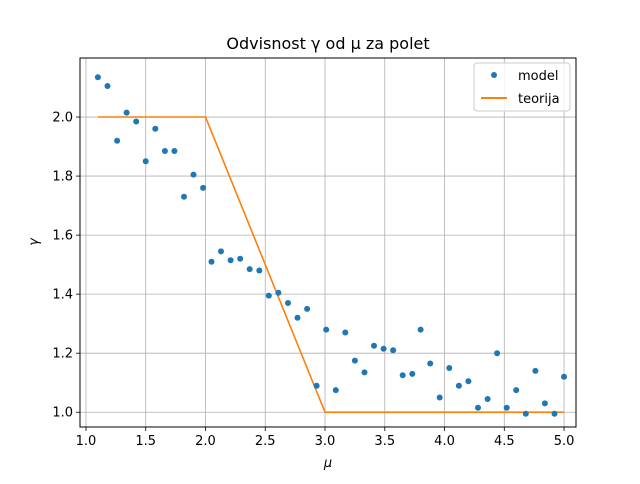  What do you see at coordinates (325, 441) in the screenshot?
I see `x-tick-label: 3.0` at bounding box center [325, 441].